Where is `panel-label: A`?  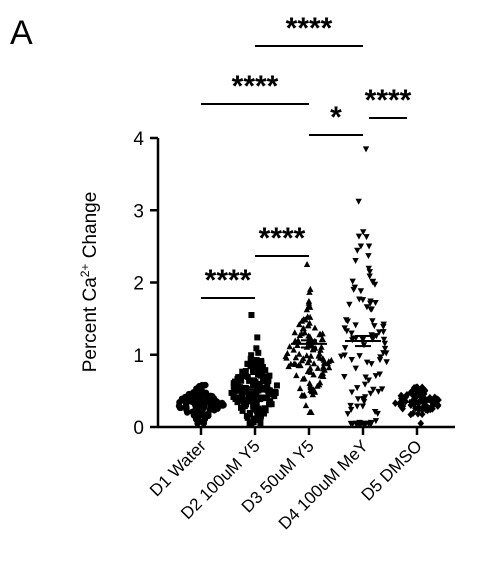
panel-label: A is located at coordinates (21, 33).